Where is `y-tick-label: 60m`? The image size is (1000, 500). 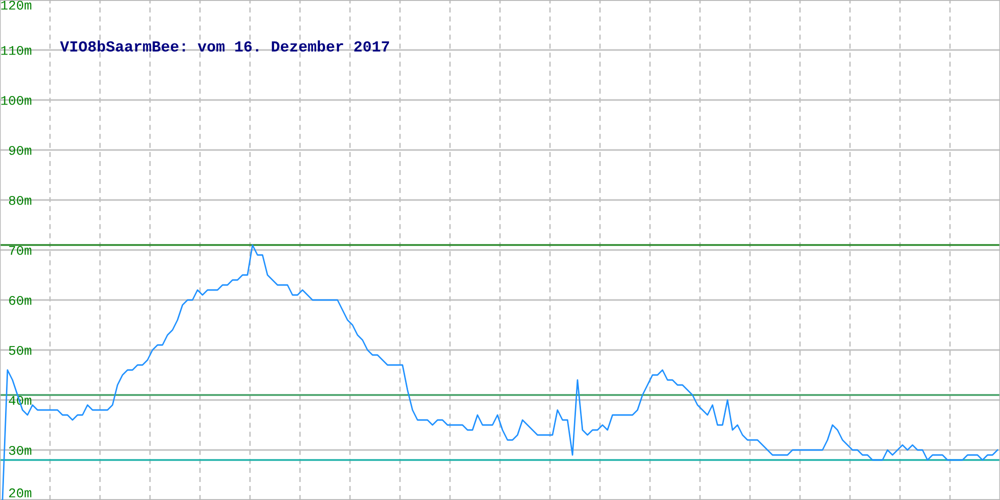
y-tick-label: 60m is located at coordinates (20, 300).